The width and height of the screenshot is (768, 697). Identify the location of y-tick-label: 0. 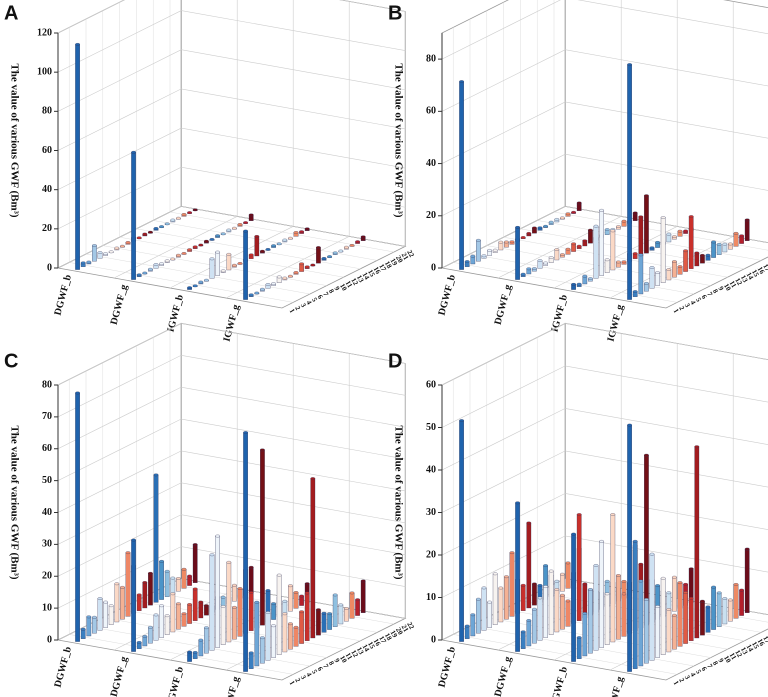
(49, 639).